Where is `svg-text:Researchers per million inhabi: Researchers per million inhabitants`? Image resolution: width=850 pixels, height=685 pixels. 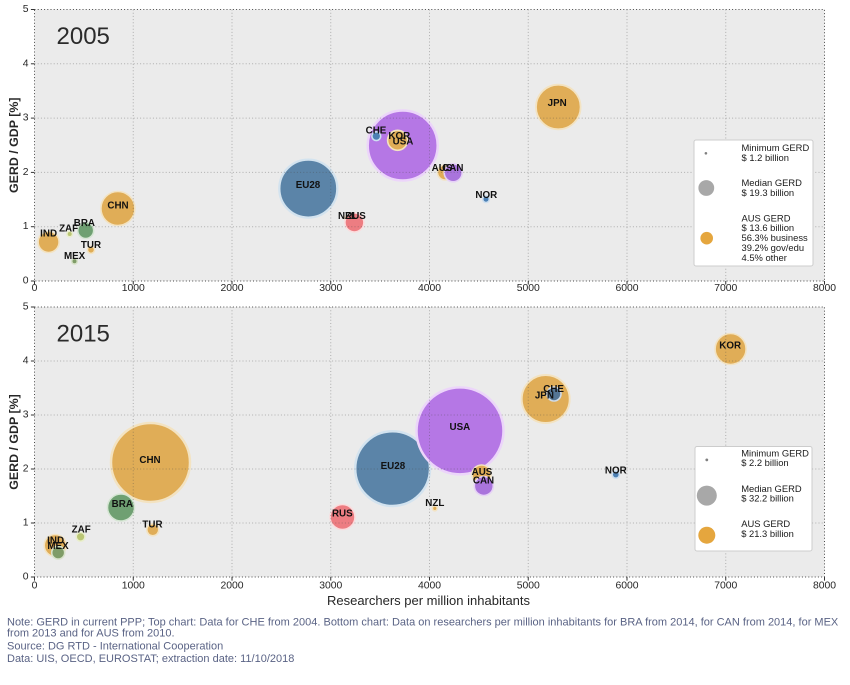 svg-text:Researchers per million inhabi: Researchers per million inhabitants is located at coordinates (429, 600).